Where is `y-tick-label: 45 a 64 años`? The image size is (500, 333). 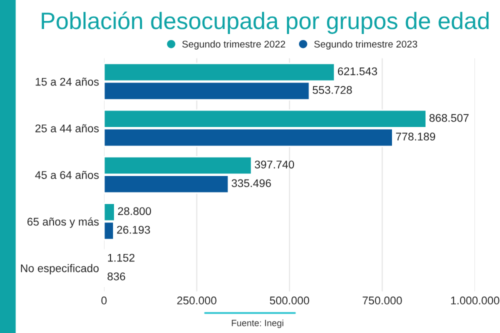 y-tick-label: 45 a 64 años is located at coordinates (67, 174).